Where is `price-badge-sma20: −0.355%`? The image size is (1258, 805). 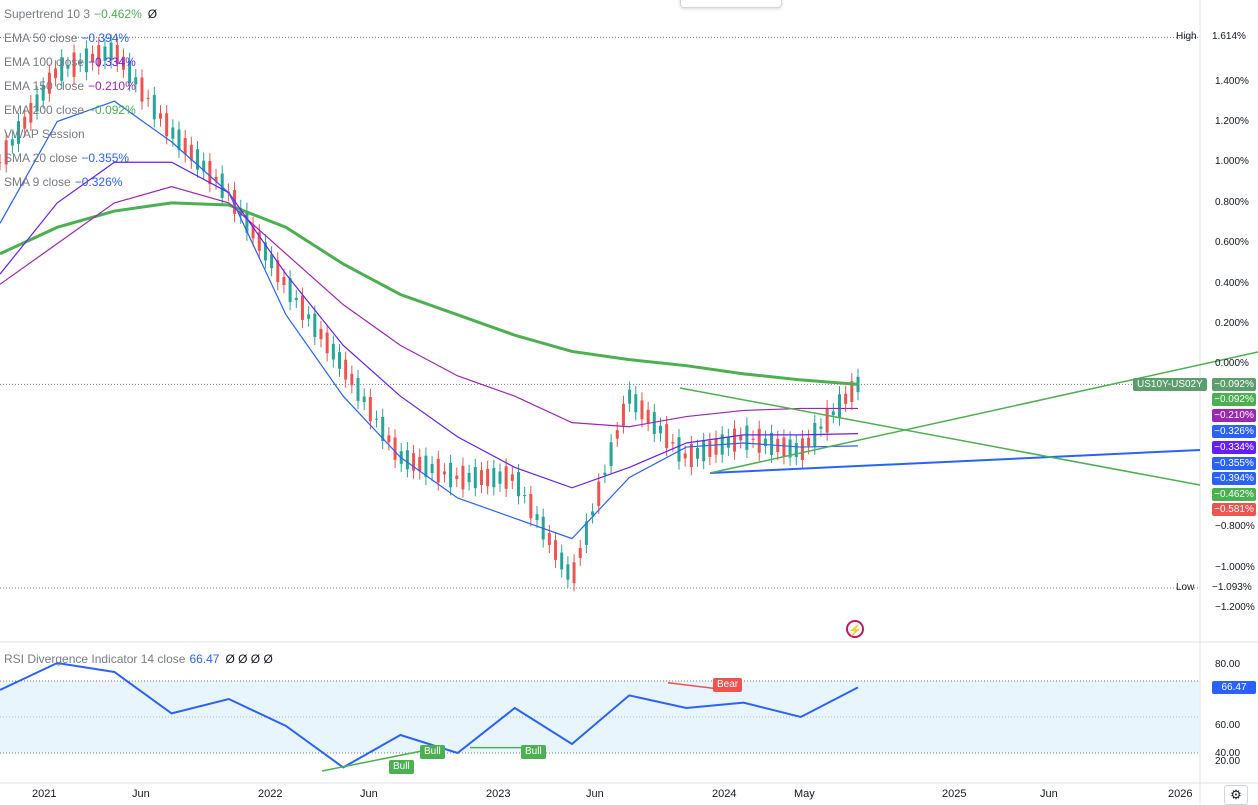
price-badge-sma20: −0.355% is located at coordinates (1234, 463).